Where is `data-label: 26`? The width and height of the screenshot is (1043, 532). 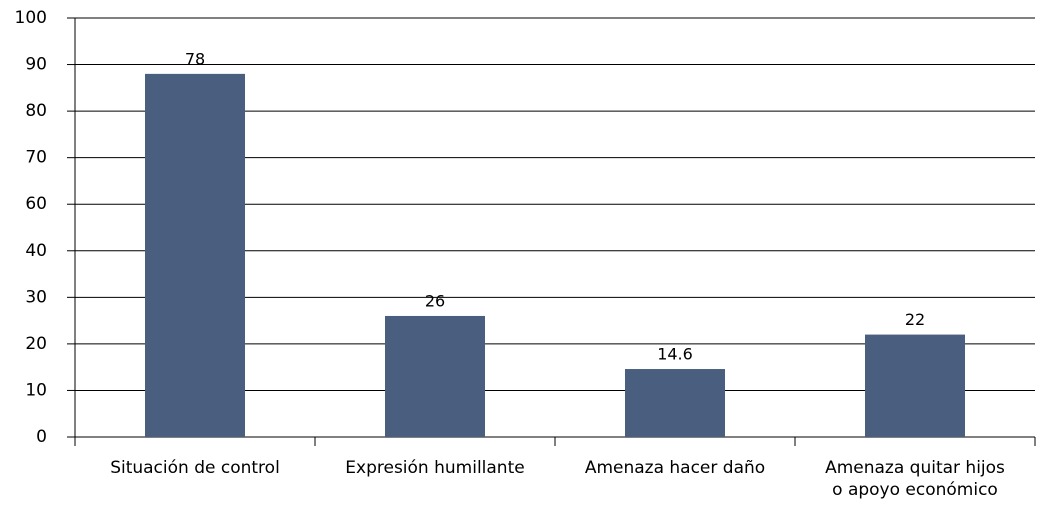
data-label: 26 is located at coordinates (435, 300).